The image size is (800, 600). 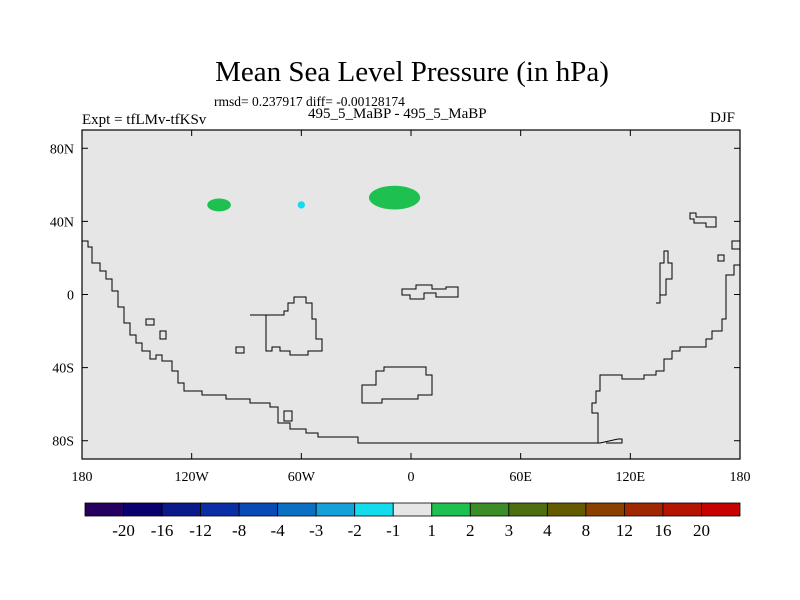 What do you see at coordinates (286, 326) in the screenshot?
I see `africa-outline` at bounding box center [286, 326].